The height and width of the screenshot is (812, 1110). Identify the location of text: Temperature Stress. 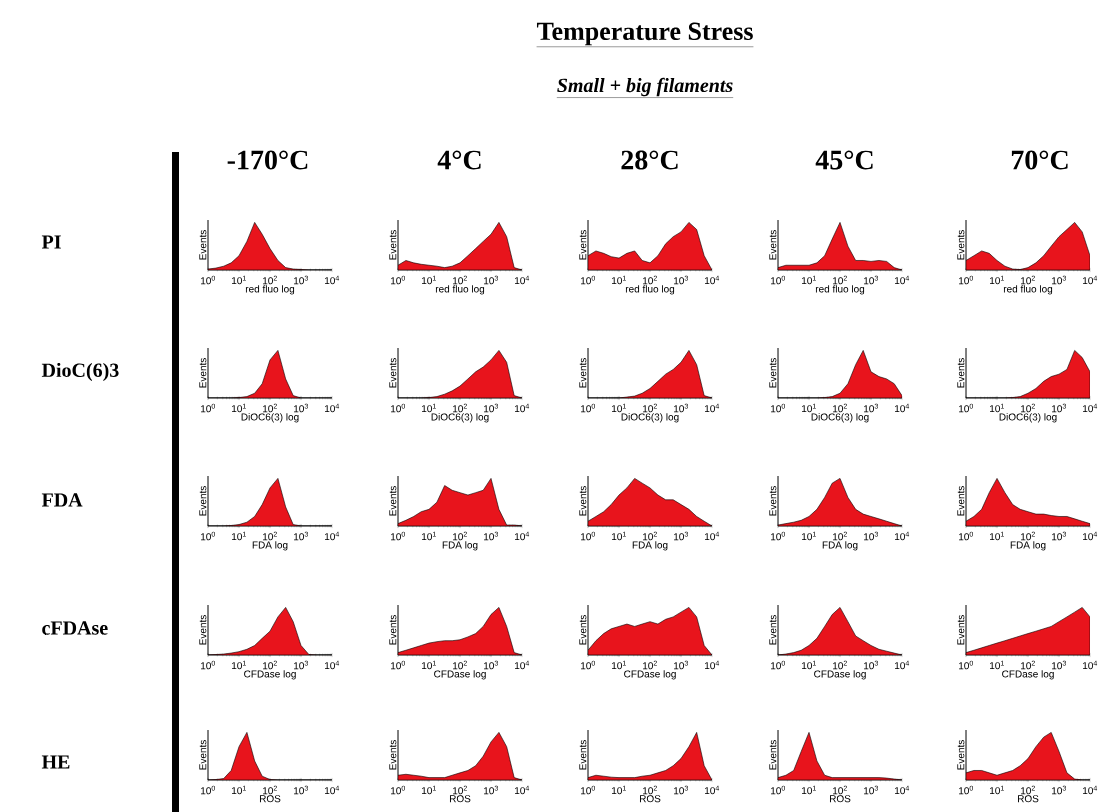
(644, 34).